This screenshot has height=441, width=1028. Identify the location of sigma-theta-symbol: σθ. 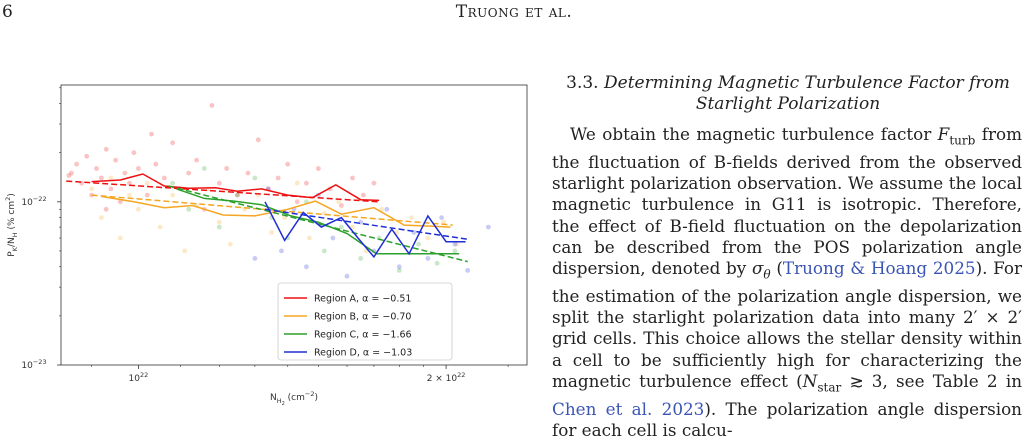
(761, 270).